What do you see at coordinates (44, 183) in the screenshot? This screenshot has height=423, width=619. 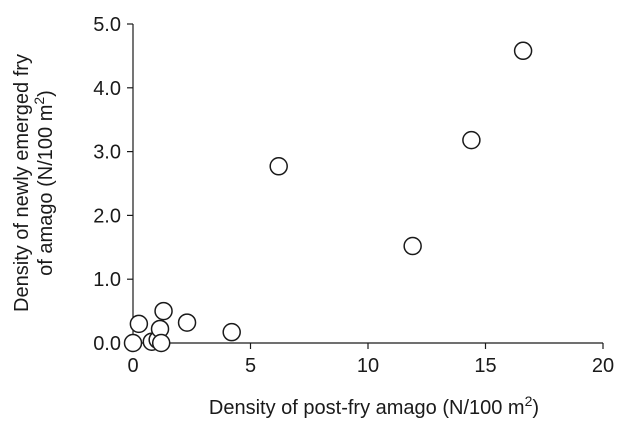 I see `y-axis-title-line2: of amago (N/100 m2)` at bounding box center [44, 183].